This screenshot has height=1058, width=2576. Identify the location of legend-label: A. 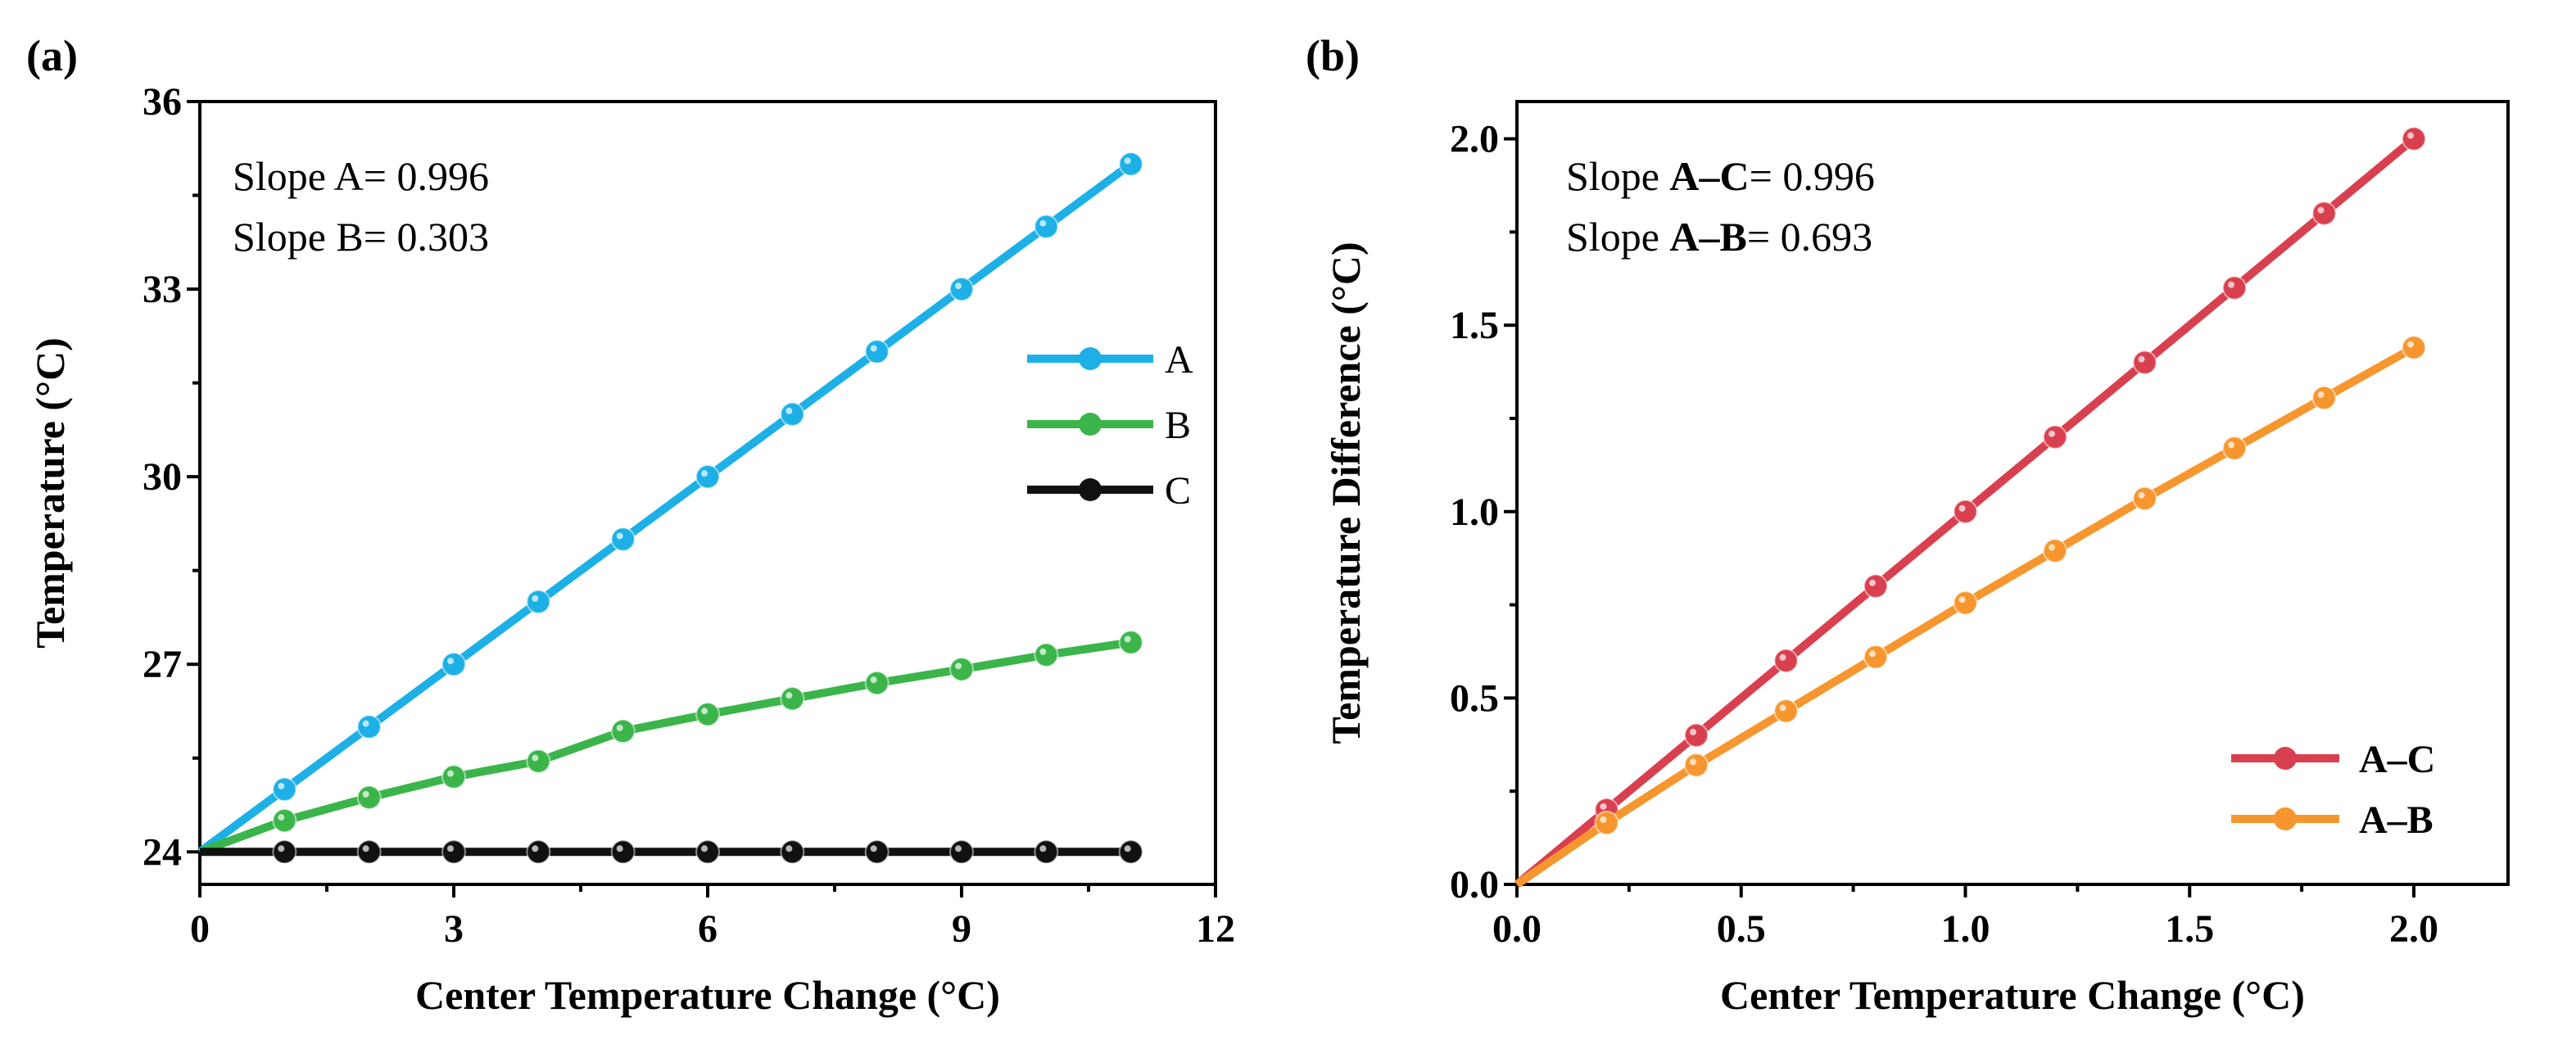
(1179, 360).